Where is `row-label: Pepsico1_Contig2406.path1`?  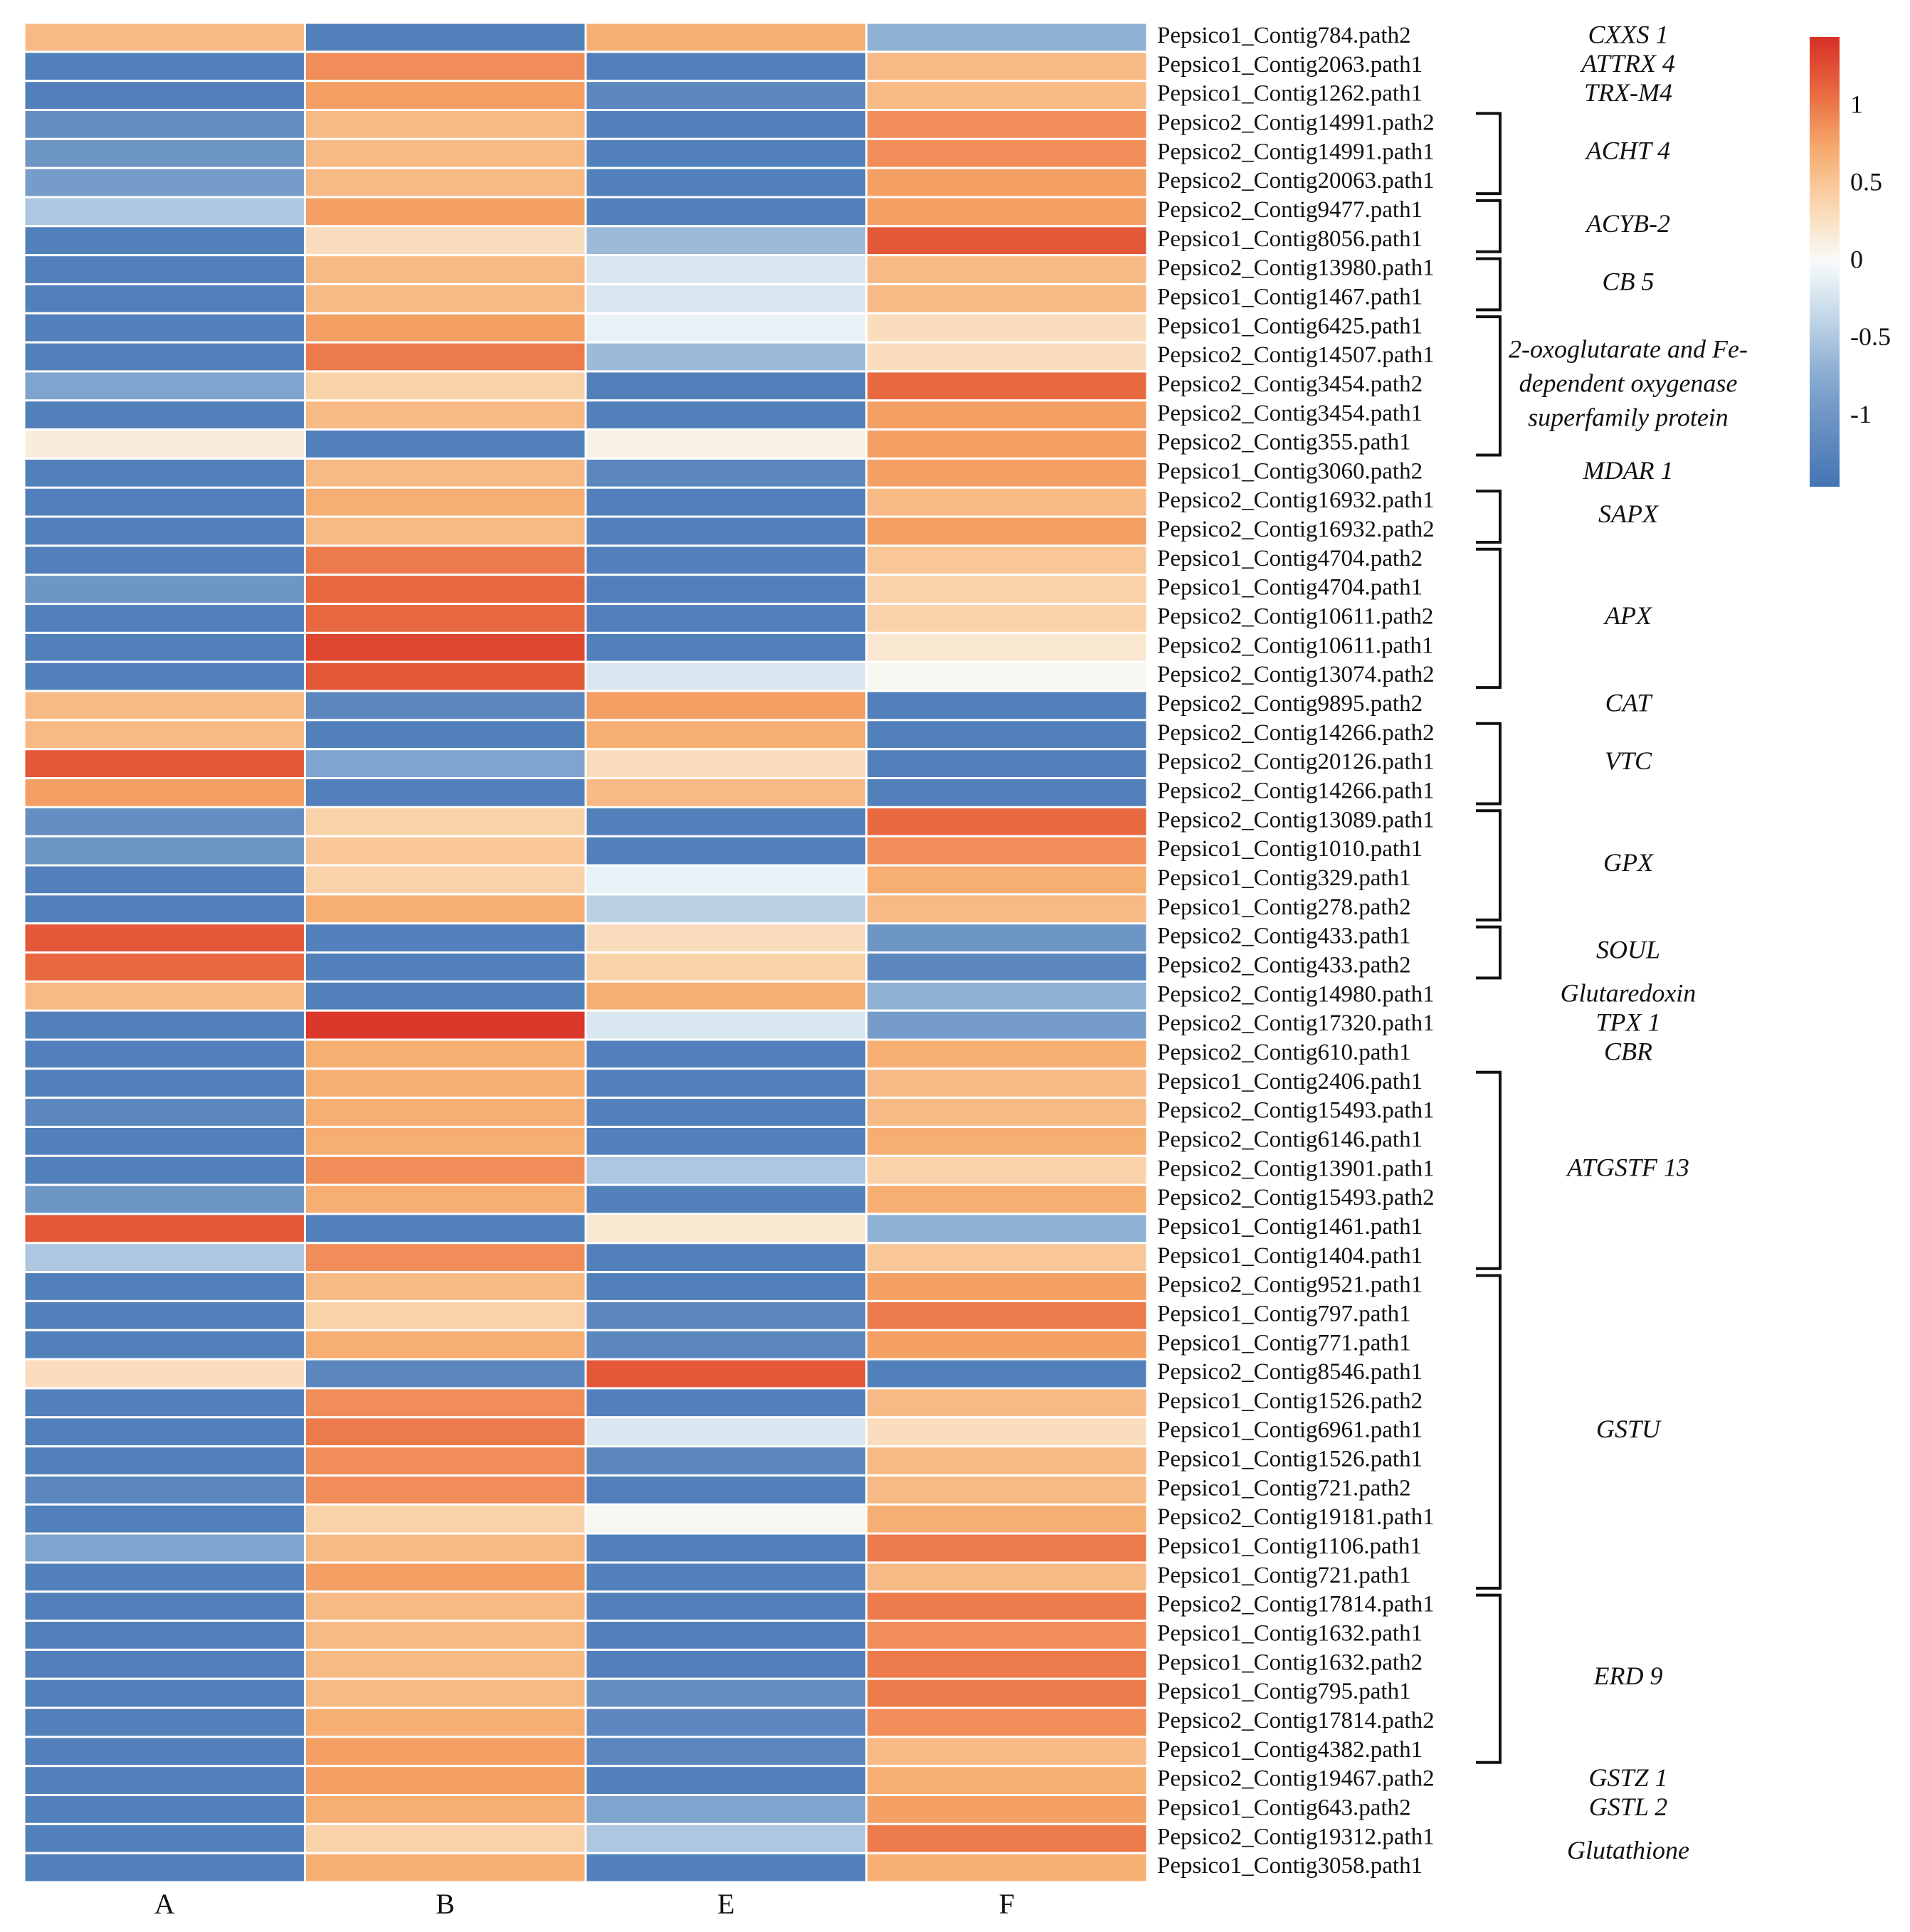 row-label: Pepsico1_Contig2406.path1 is located at coordinates (1290, 1081).